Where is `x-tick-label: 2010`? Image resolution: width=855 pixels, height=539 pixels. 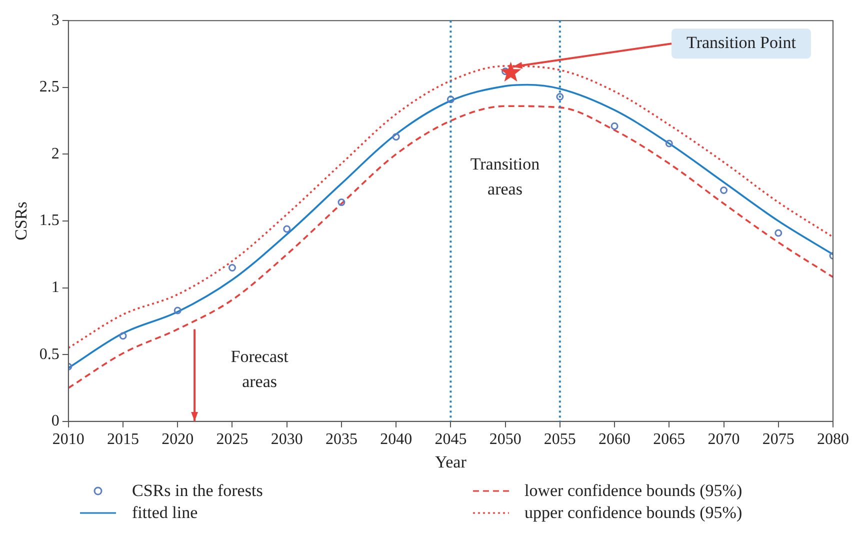
x-tick-label: 2010 is located at coordinates (68, 439).